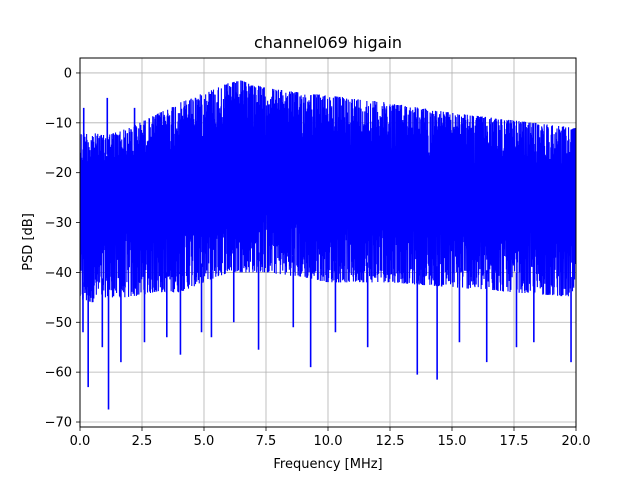 This screenshot has width=640, height=480. I want to click on y-tick-label: −20, so click(58, 173).